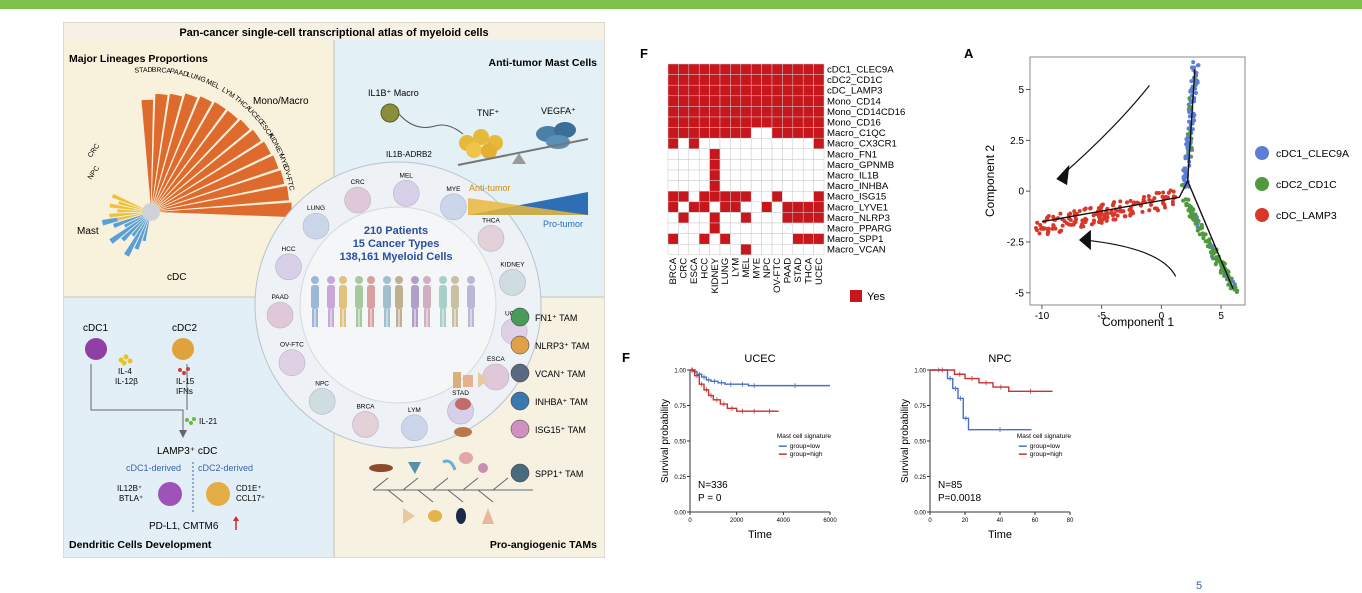  Describe the element at coordinates (920, 372) in the screenshot. I see `km-y-tick-label: 1.00` at that location.